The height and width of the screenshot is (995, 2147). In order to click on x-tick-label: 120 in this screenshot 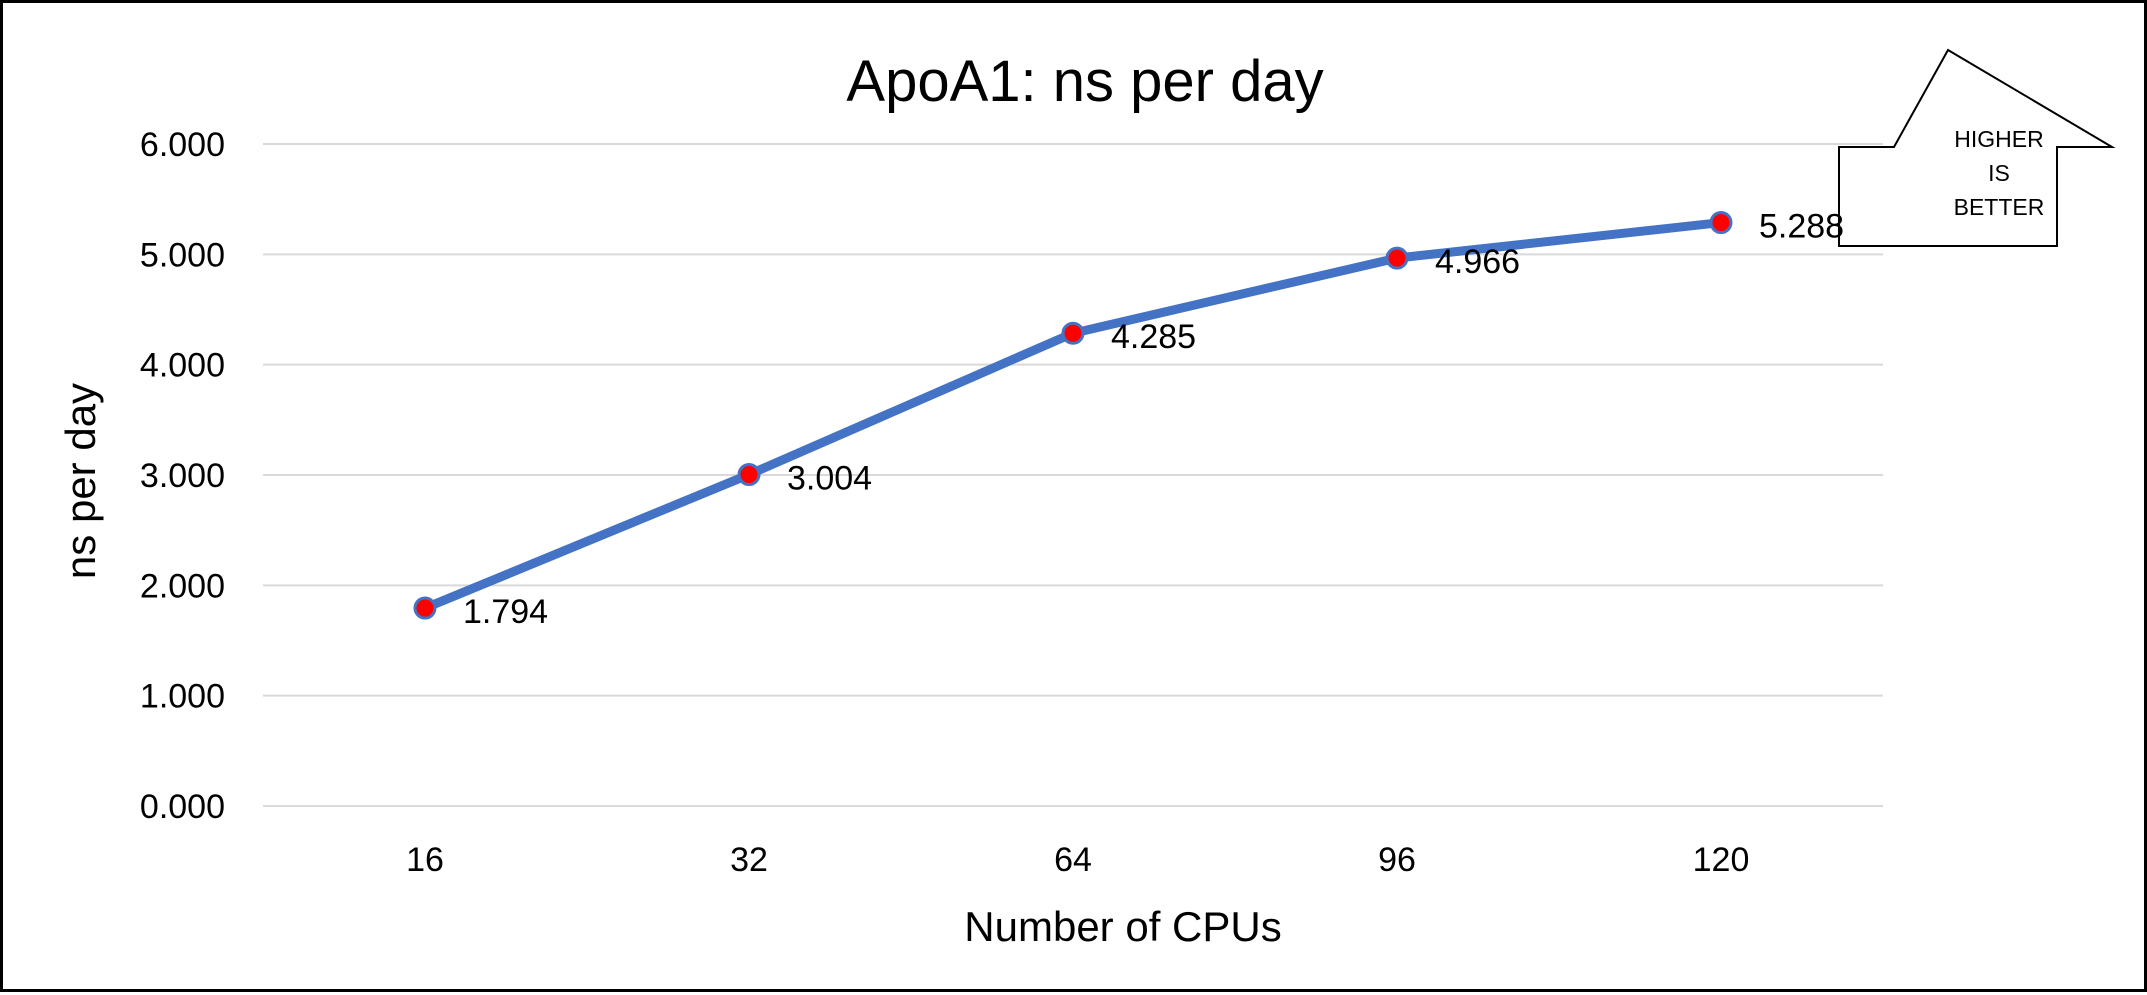, I will do `click(1721, 860)`.